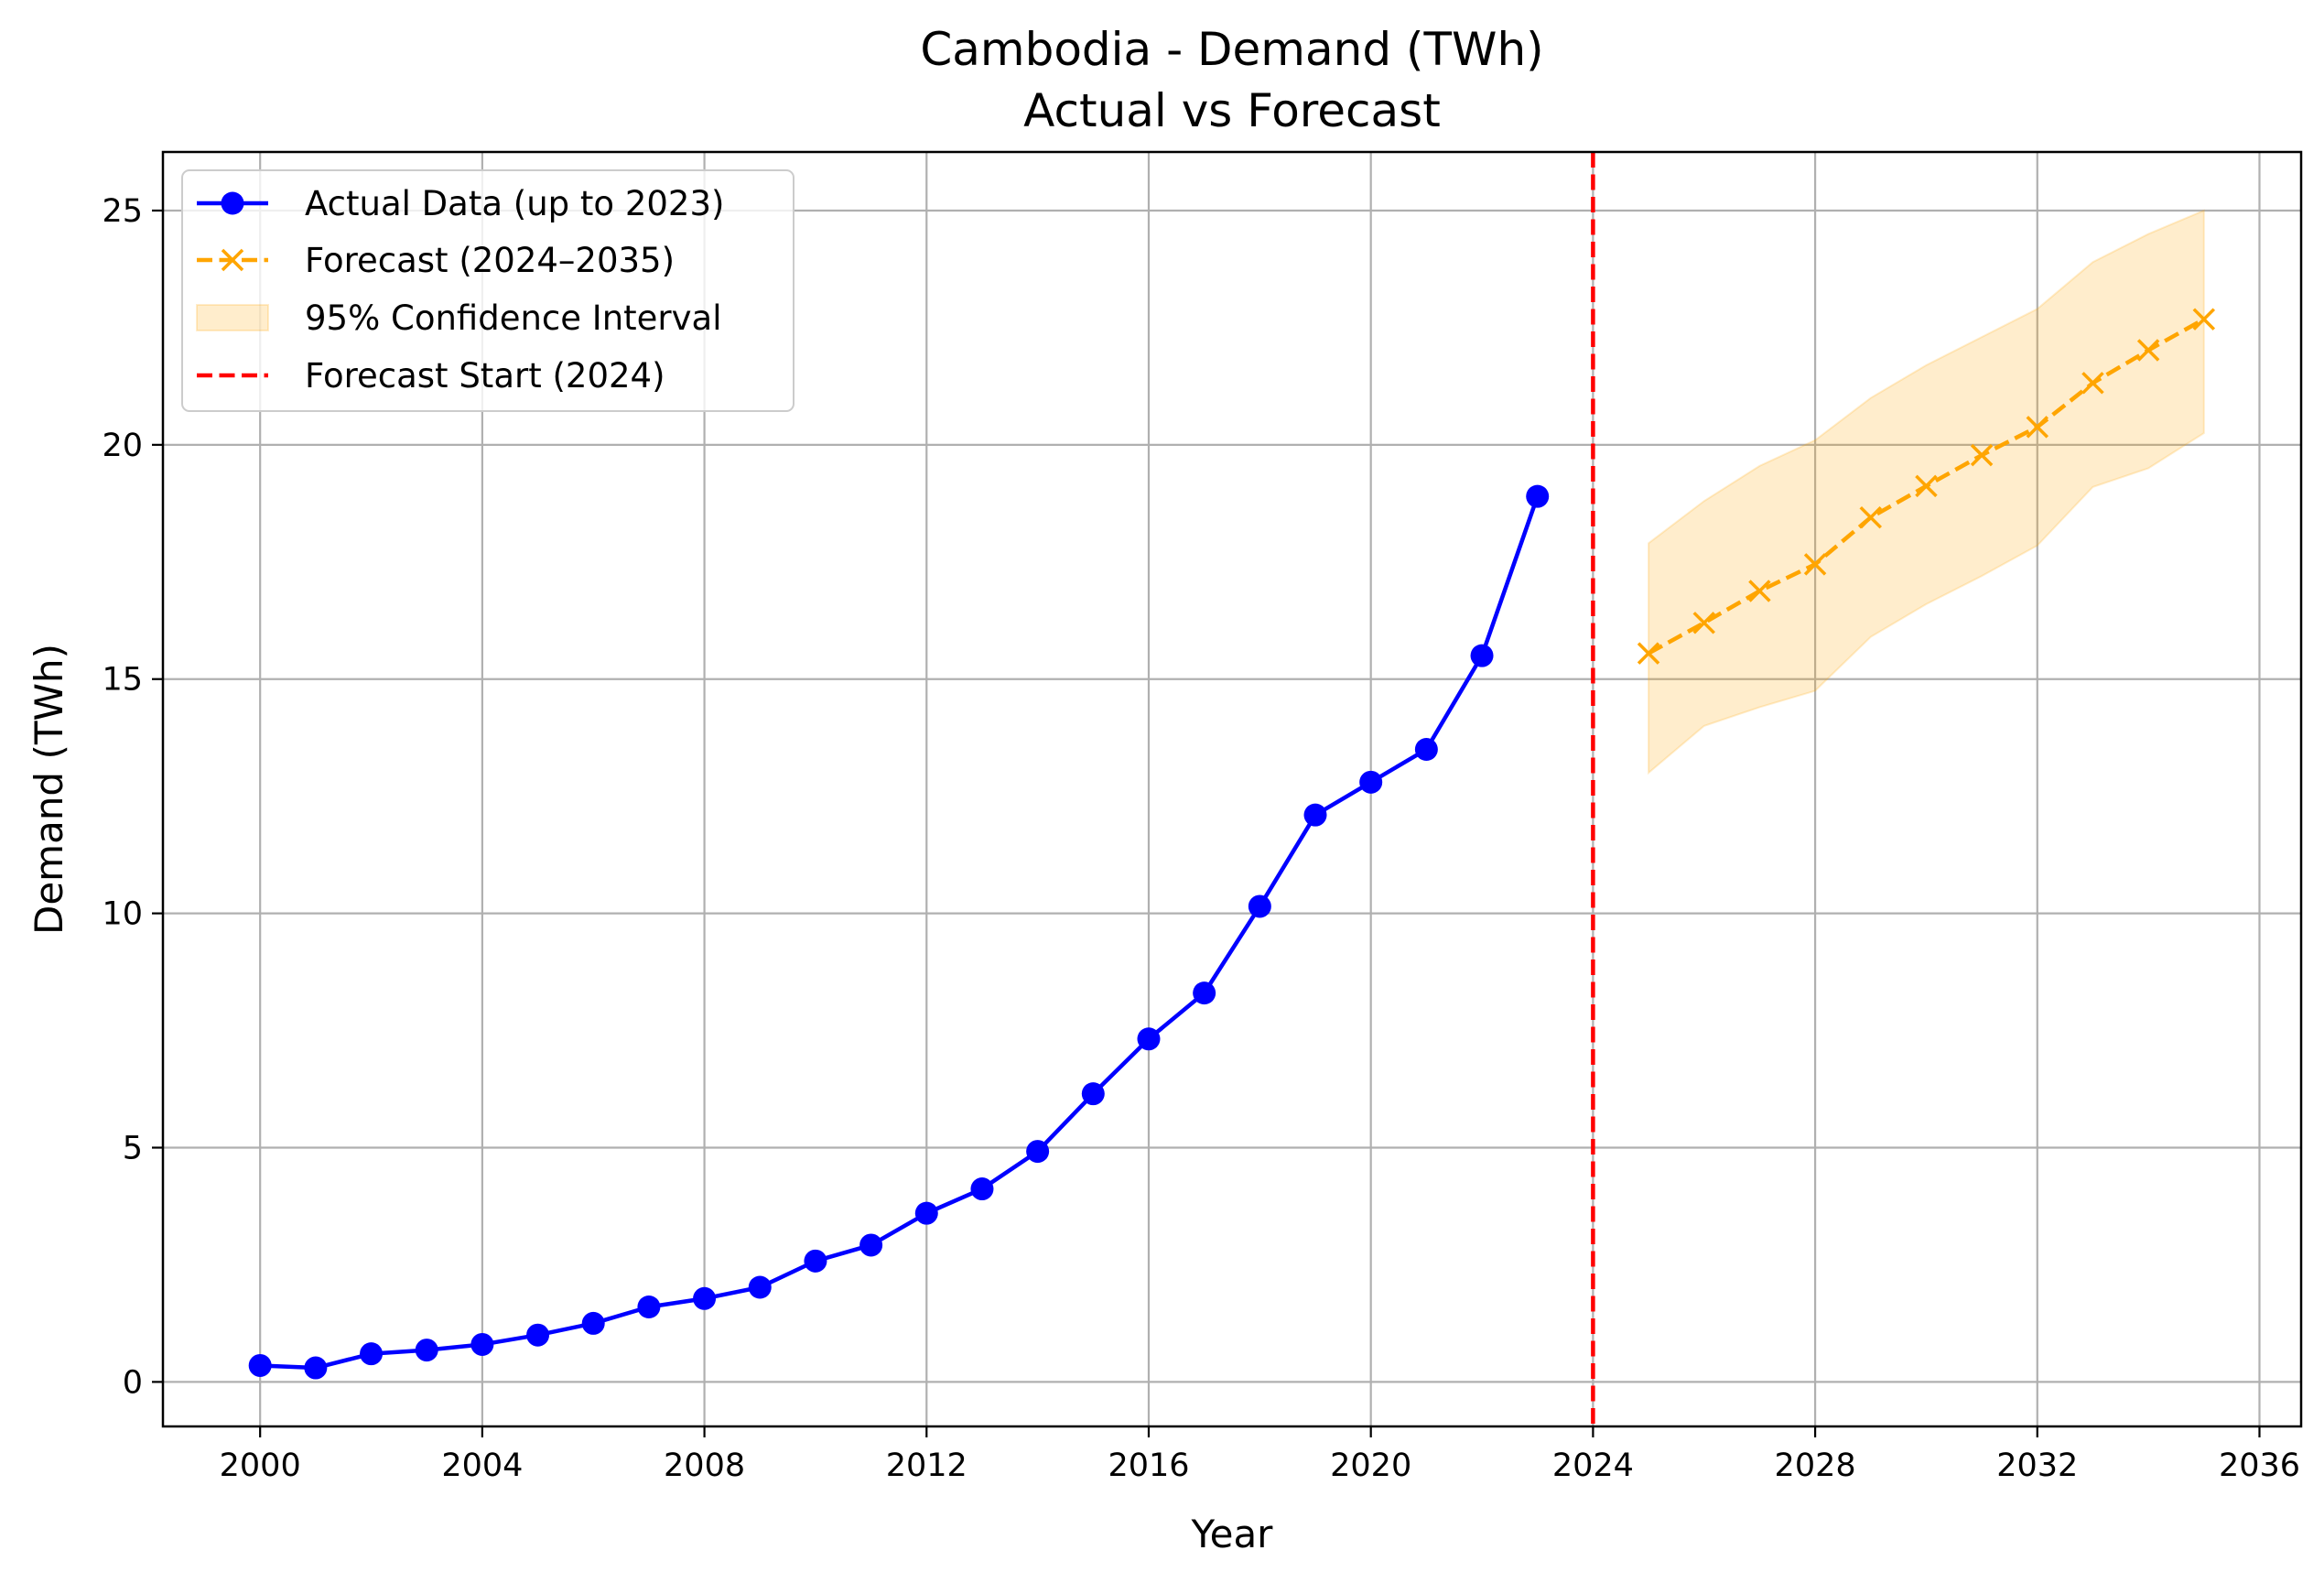 This screenshot has height=1572, width=2324. What do you see at coordinates (232, 203) in the screenshot?
I see `legend-actual-marker` at bounding box center [232, 203].